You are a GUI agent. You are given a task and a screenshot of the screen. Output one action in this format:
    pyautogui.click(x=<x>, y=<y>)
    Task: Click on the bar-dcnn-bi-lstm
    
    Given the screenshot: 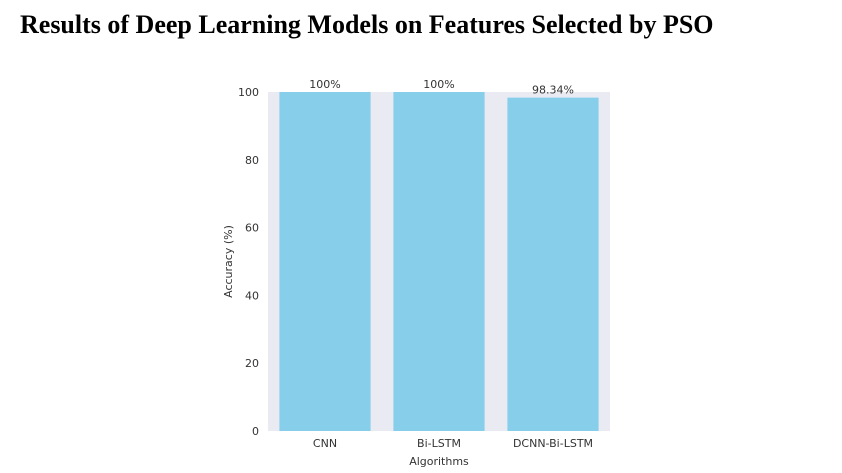 What is the action you would take?
    pyautogui.click(x=553, y=264)
    